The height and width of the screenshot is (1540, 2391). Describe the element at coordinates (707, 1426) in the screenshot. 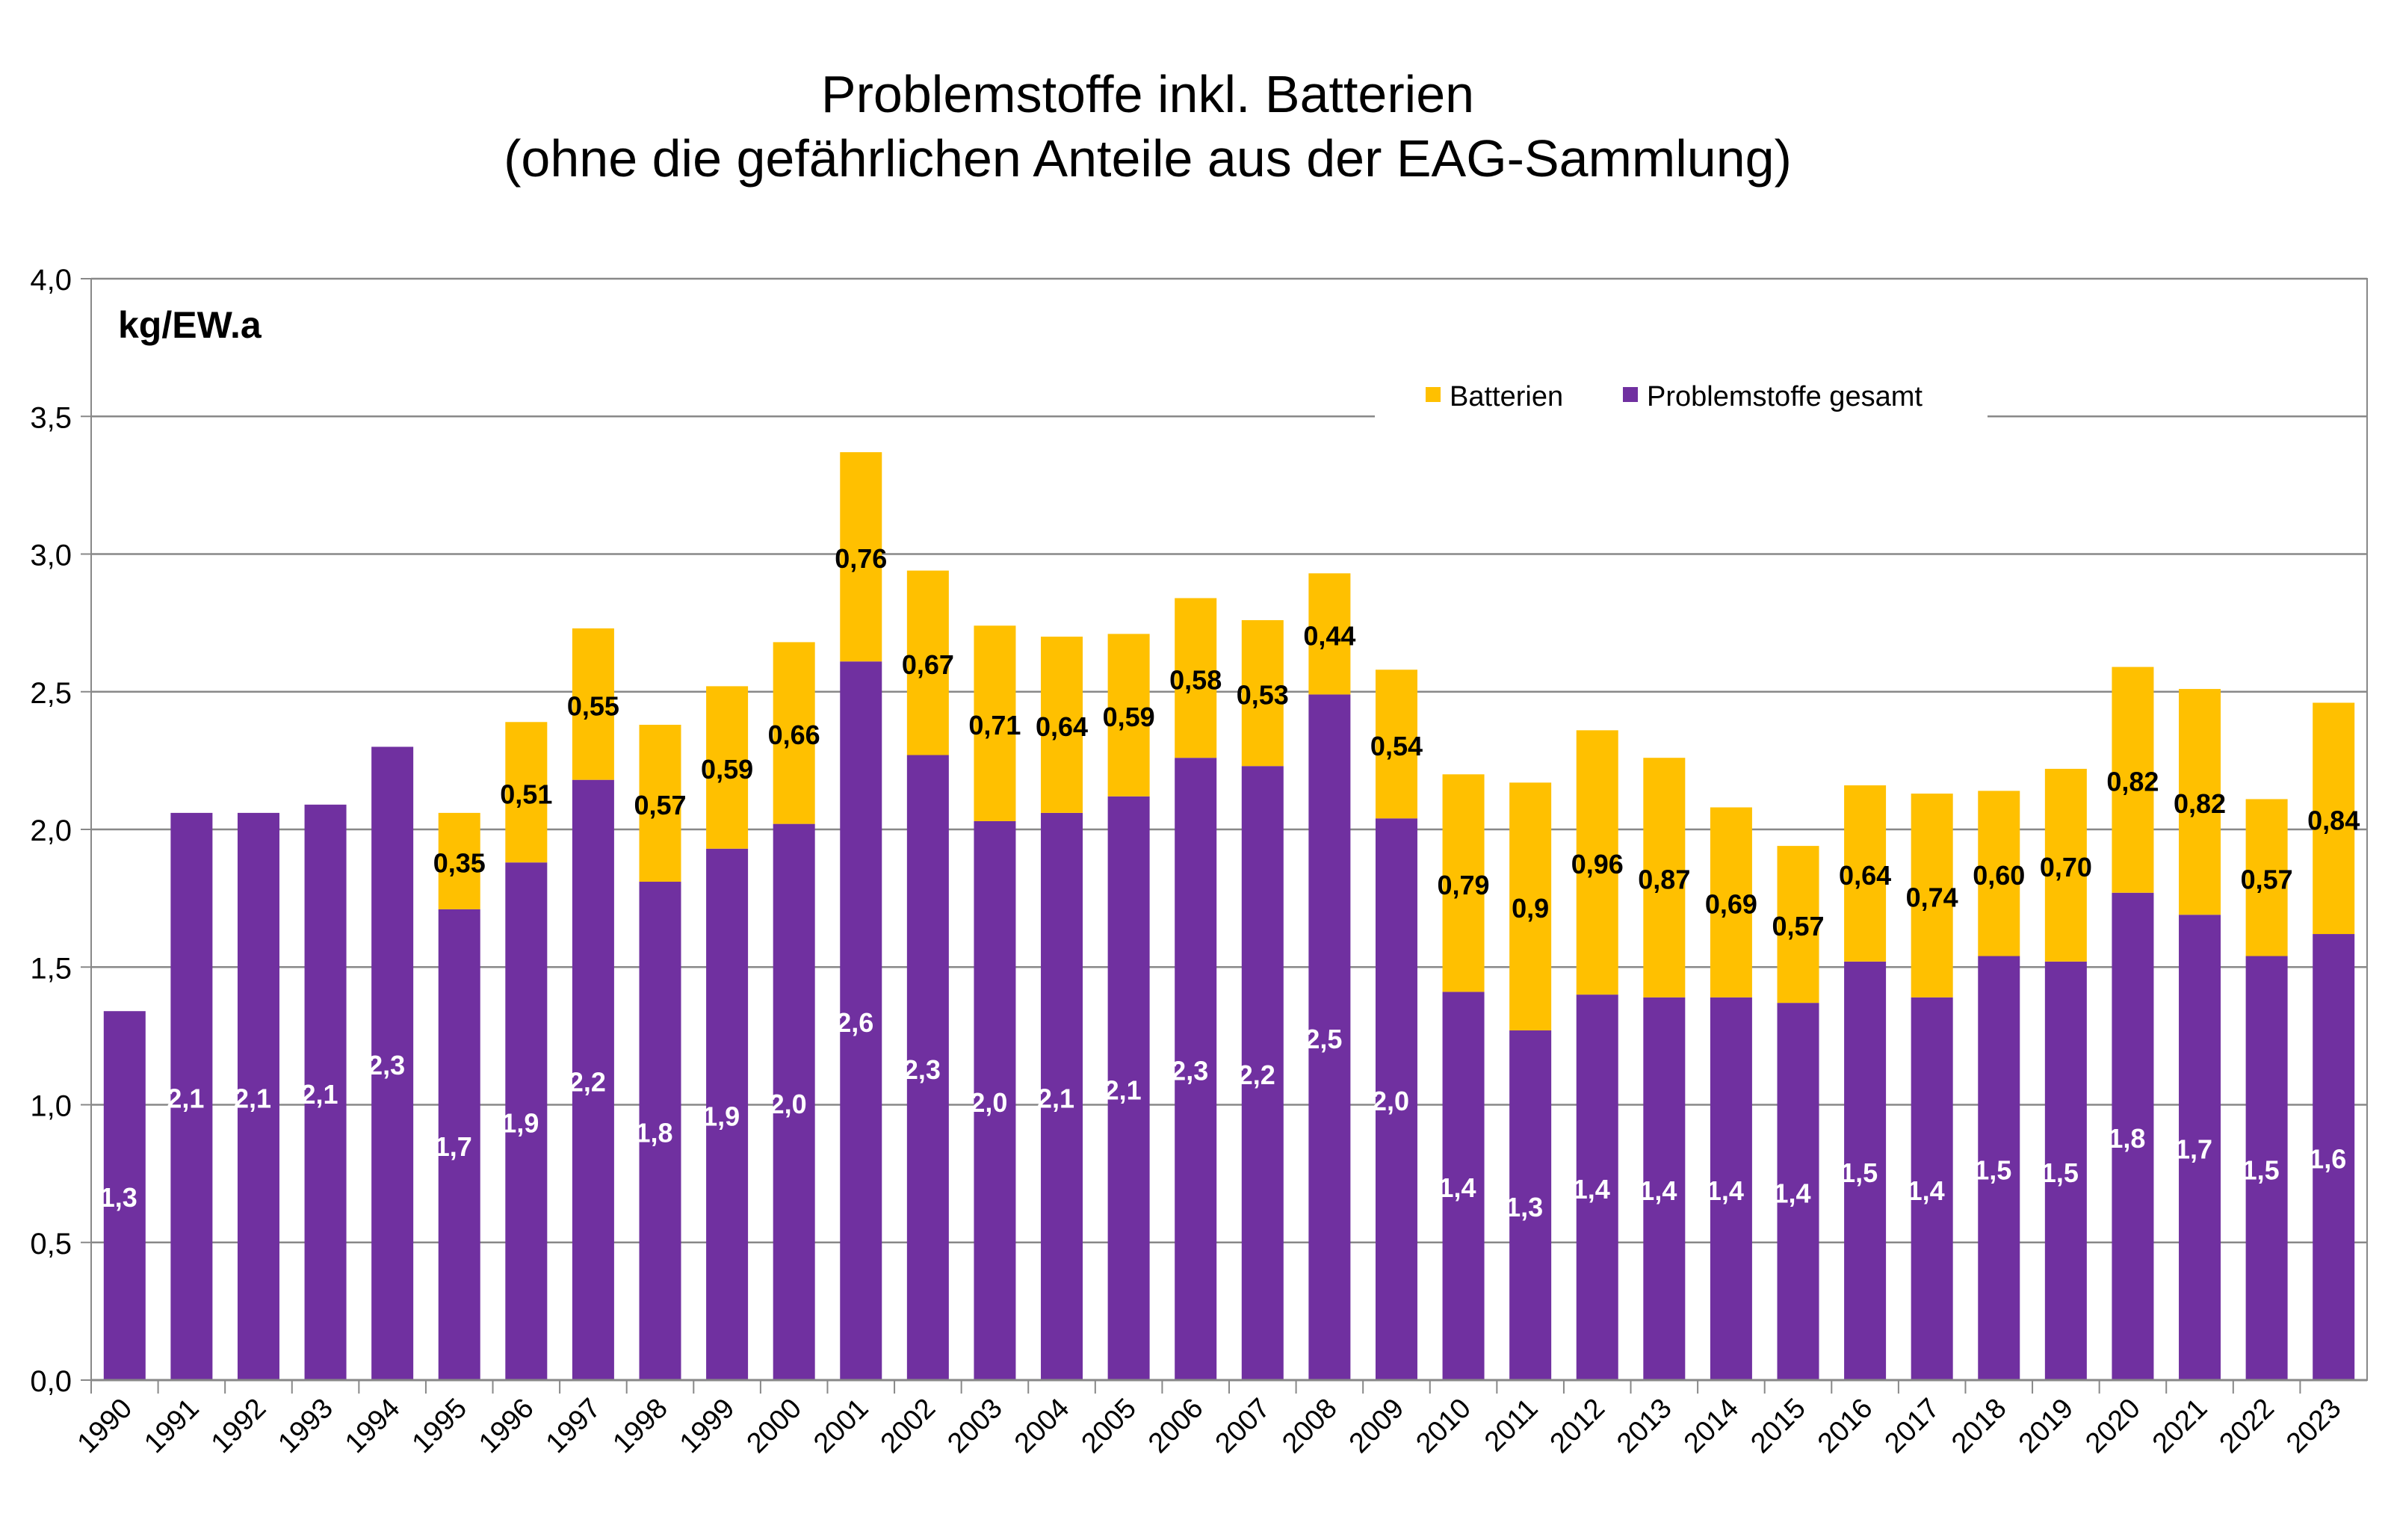

I see `x-tick-label: 1999` at that location.